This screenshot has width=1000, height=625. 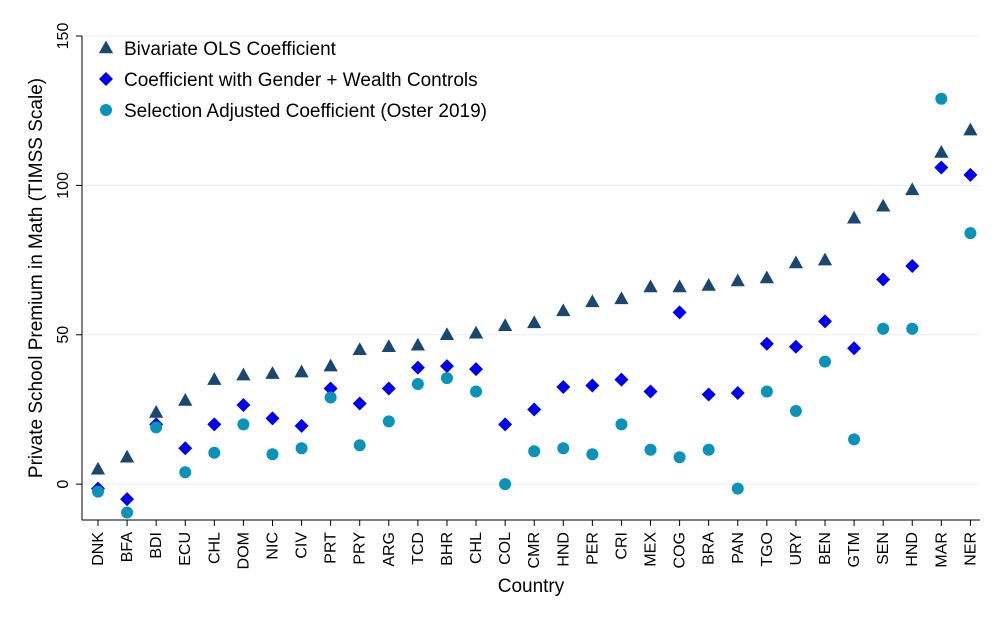 I want to click on y-ticks: 0 50 100 150, so click(x=68, y=256).